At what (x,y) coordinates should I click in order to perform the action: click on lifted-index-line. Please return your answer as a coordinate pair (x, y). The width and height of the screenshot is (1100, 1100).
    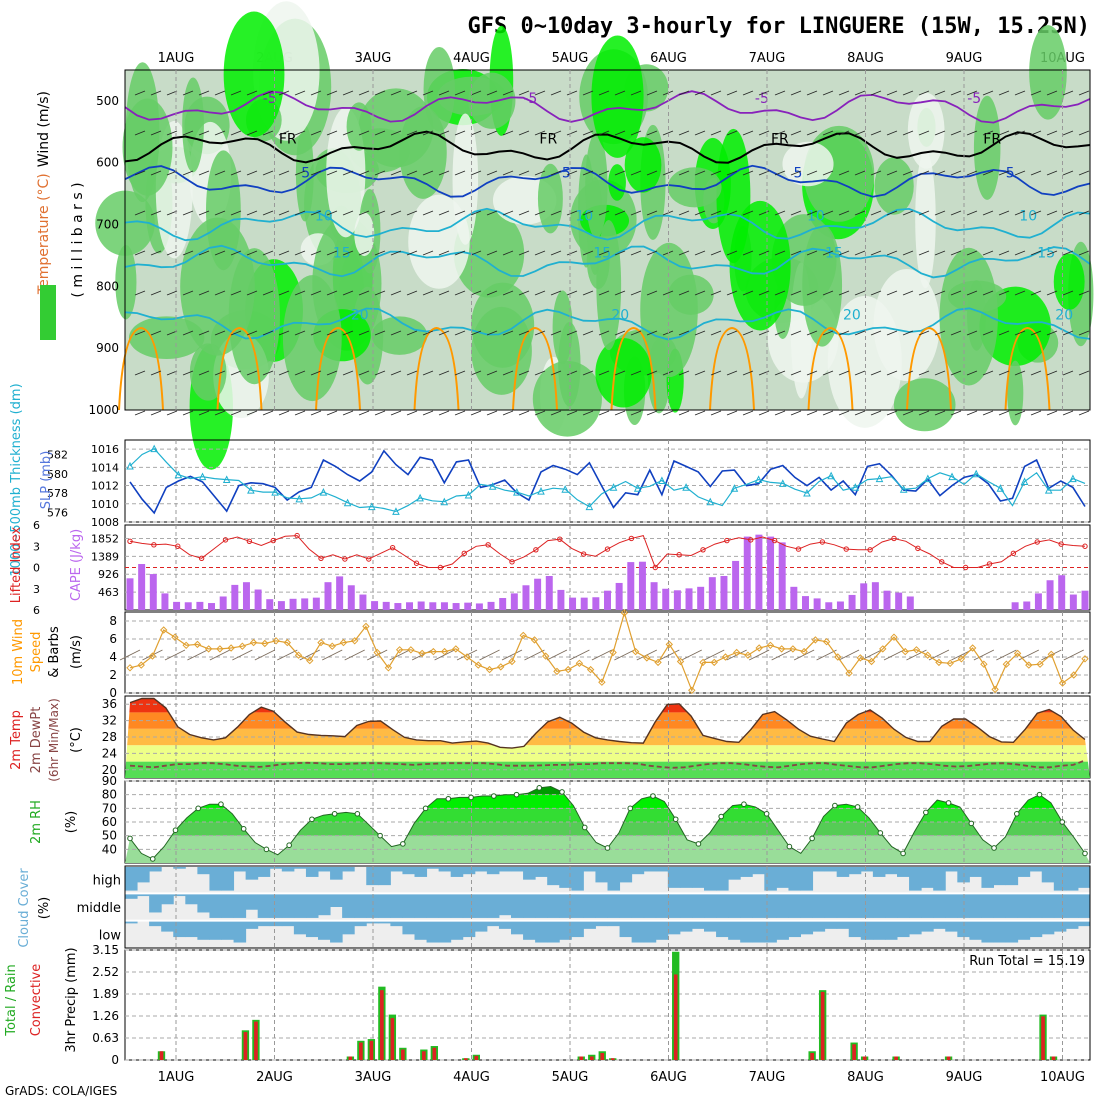
    Looking at the image, I should click on (607, 552).